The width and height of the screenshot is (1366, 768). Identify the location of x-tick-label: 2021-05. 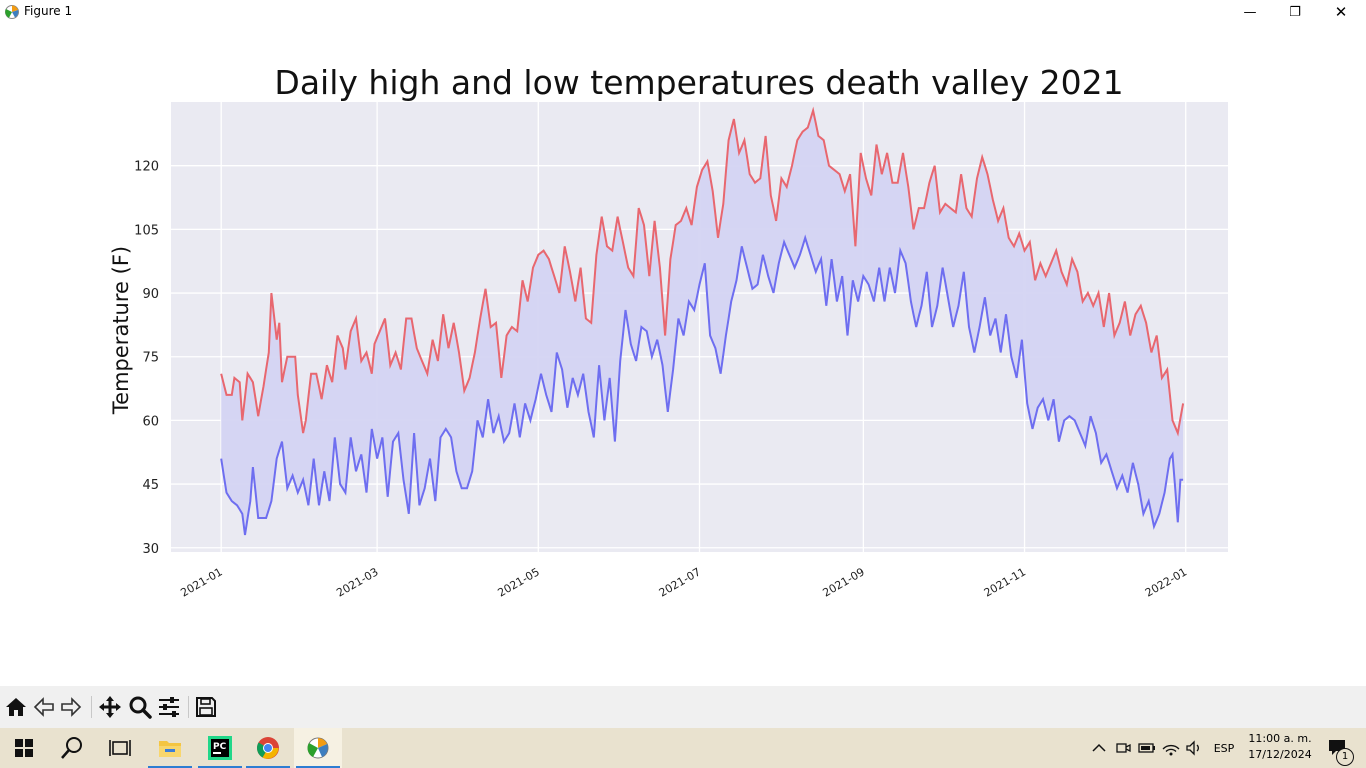
(518, 582).